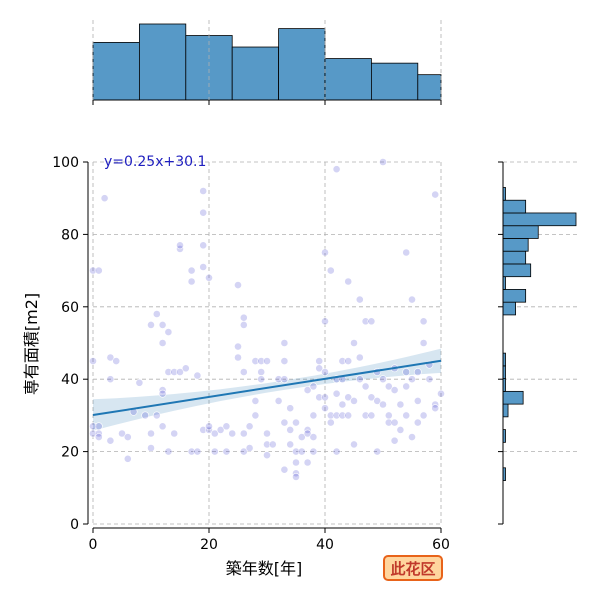 The width and height of the screenshot is (600, 600). I want to click on y-tick-label-2: 40, so click(70, 380).